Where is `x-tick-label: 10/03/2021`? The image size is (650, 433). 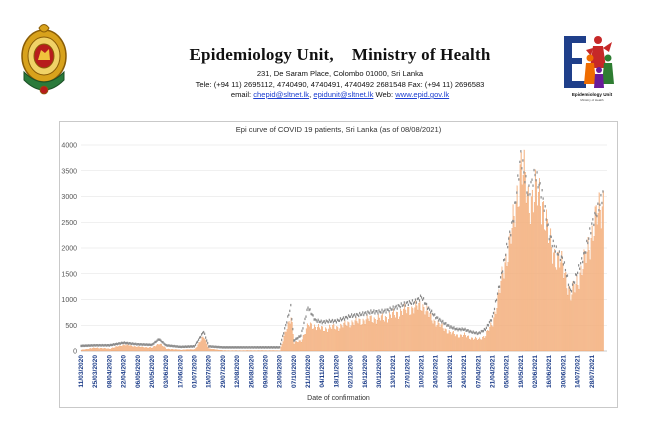
x-tick-label: 10/03/2021 is located at coordinates (450, 371).